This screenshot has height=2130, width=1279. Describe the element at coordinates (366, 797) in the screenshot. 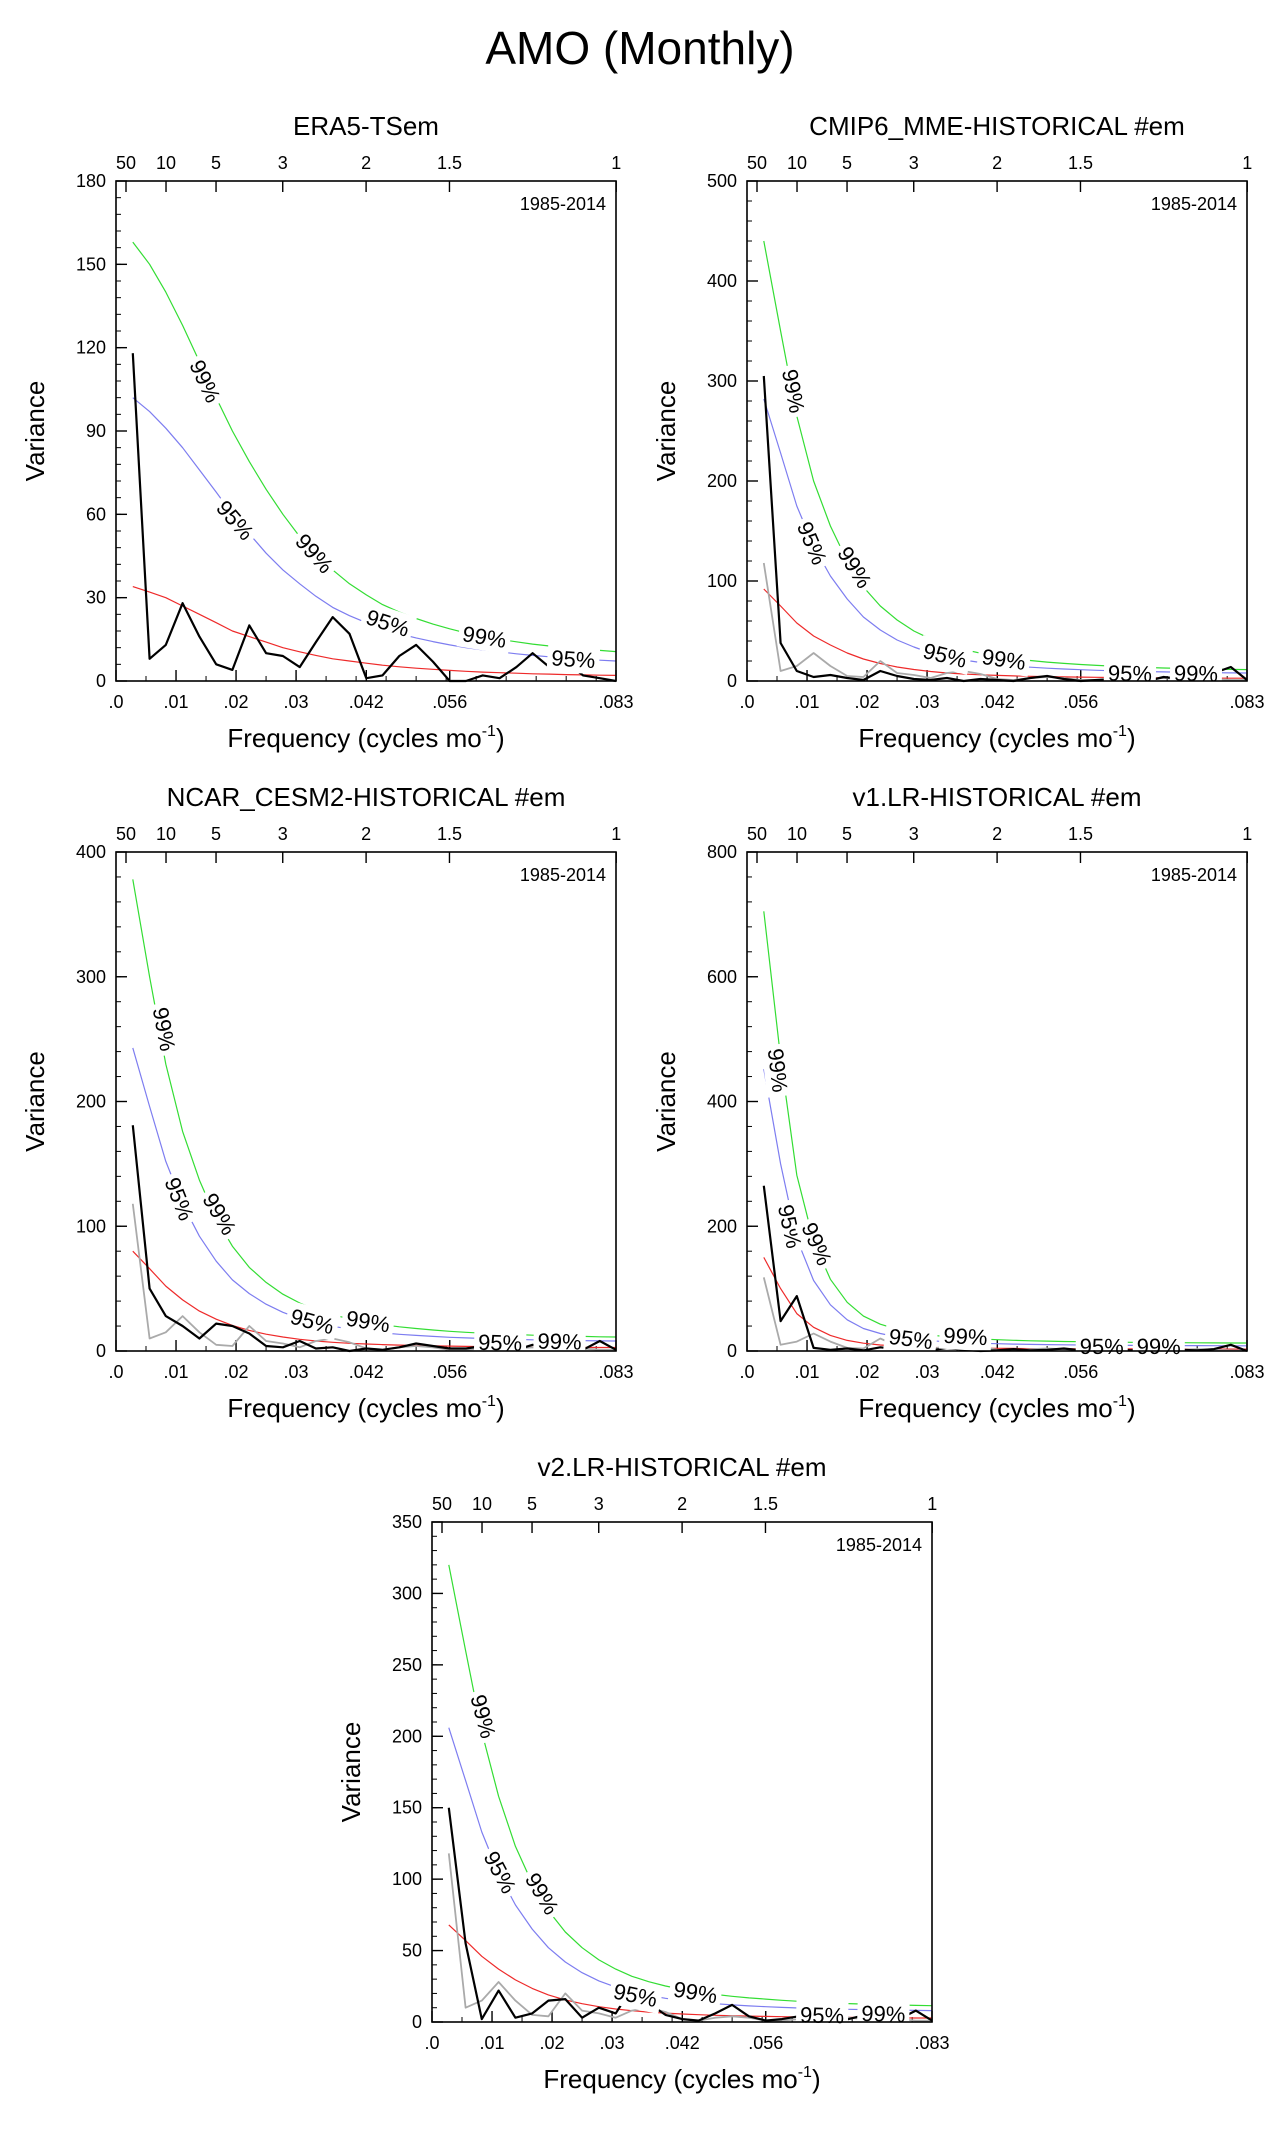

I see `panel-title: NCAR_CESM2-HISTORICAL #em` at that location.